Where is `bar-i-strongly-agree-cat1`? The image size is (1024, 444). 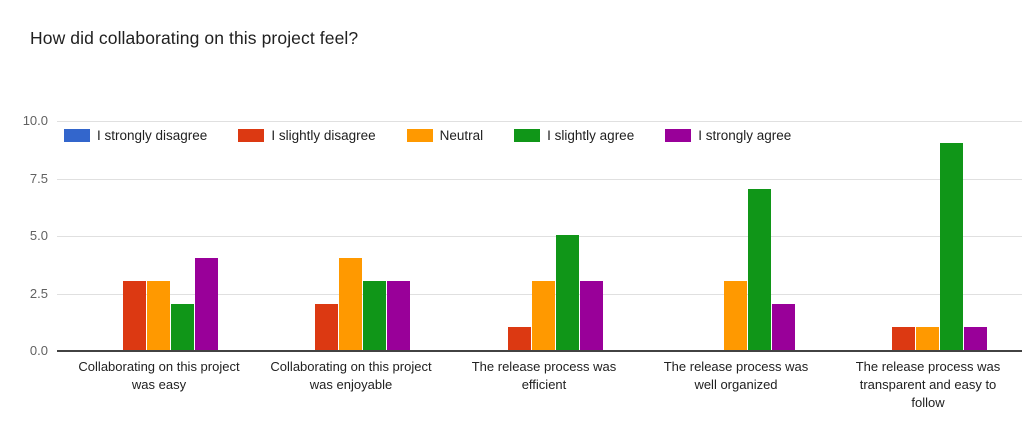
bar-i-strongly-agree-cat1 is located at coordinates (206, 304).